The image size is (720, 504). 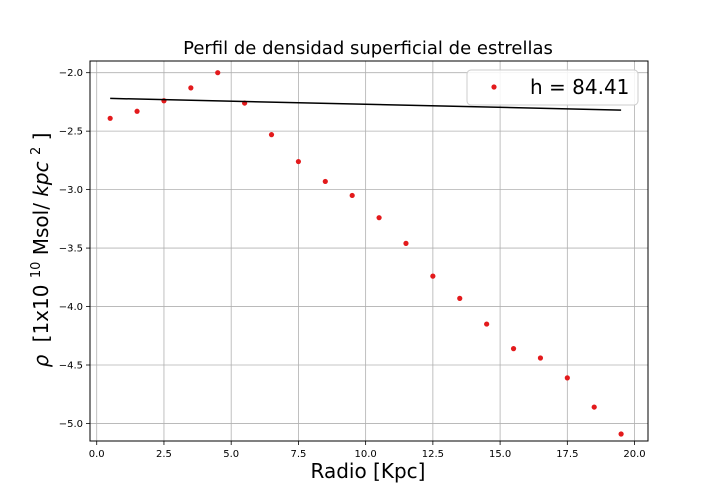 What do you see at coordinates (500, 454) in the screenshot?
I see `x-tick-label: 15.0` at bounding box center [500, 454].